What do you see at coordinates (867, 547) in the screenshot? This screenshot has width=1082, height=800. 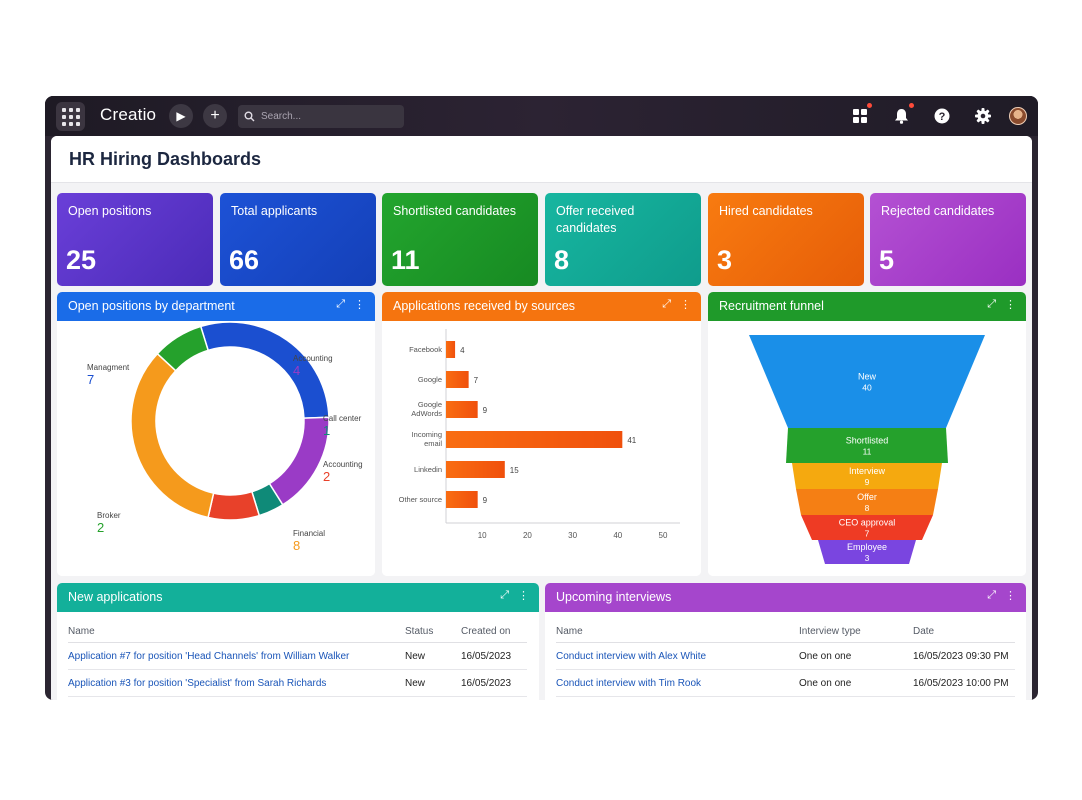 I see `stage-label: Employee` at bounding box center [867, 547].